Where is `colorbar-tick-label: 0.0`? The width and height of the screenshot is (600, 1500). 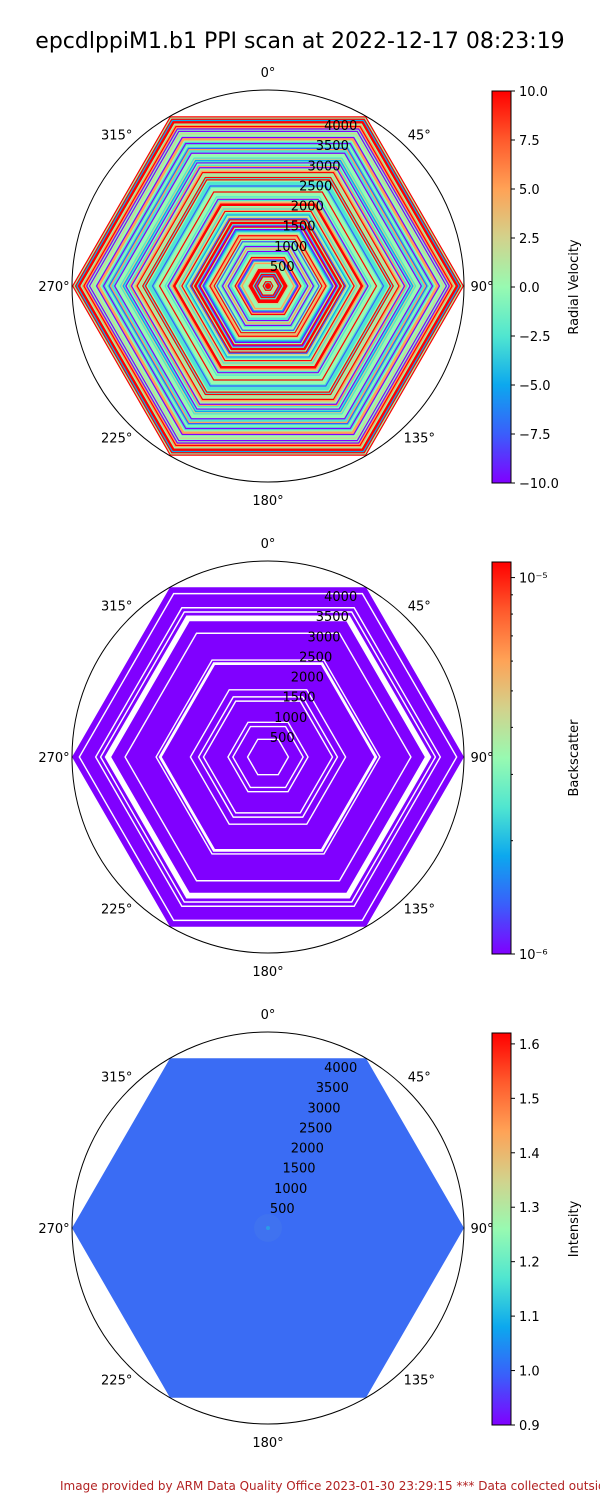
colorbar-tick-label: 0.0 is located at coordinates (529, 288).